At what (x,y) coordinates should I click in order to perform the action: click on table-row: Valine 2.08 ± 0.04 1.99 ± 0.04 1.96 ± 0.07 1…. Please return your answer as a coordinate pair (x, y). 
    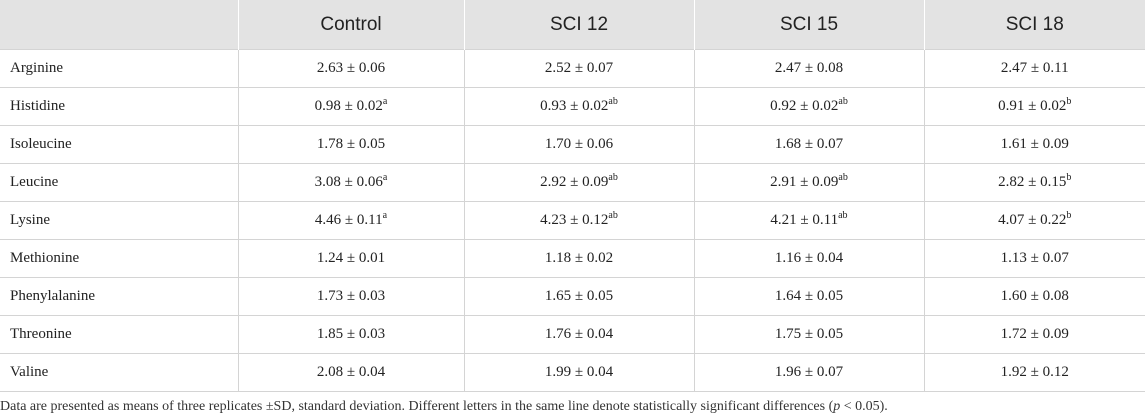
    Looking at the image, I should click on (572, 372).